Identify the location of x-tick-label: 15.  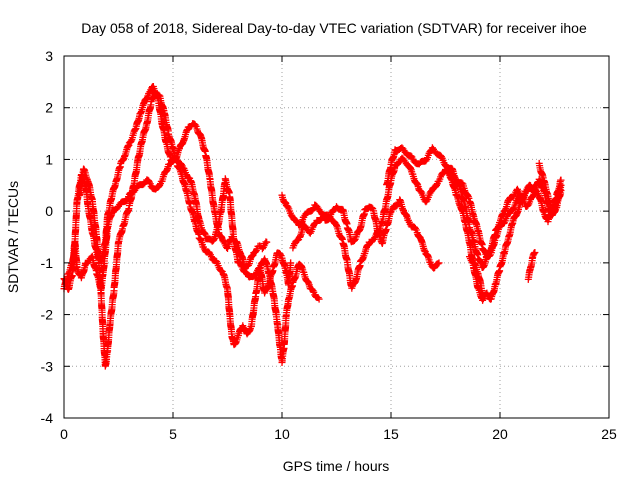
(391, 434).